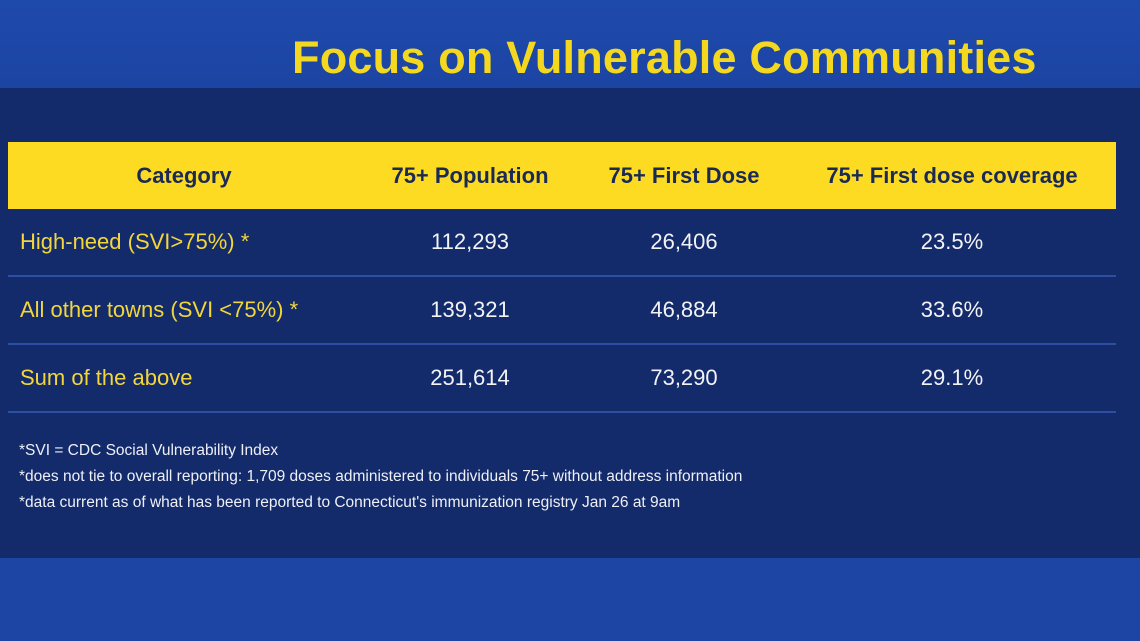 Image resolution: width=1140 pixels, height=641 pixels. What do you see at coordinates (684, 243) in the screenshot?
I see `row-first-dose: 26,406` at bounding box center [684, 243].